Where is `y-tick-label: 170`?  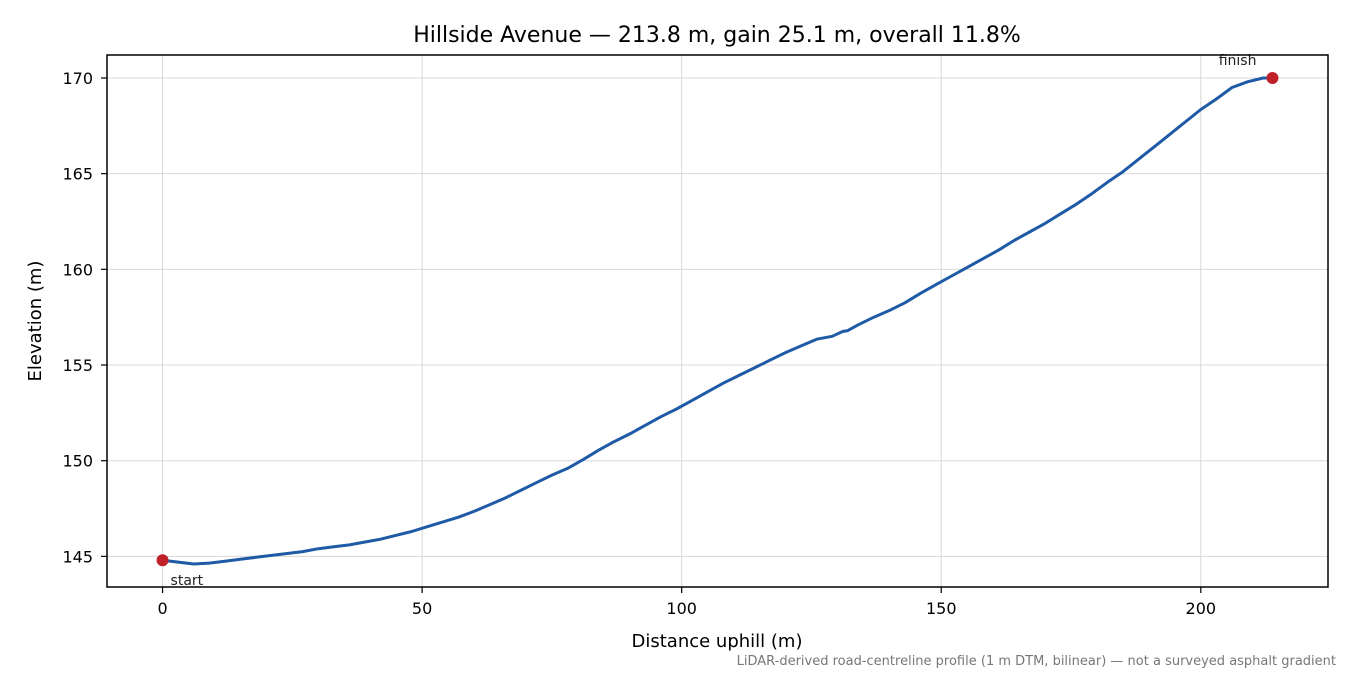
y-tick-label: 170 is located at coordinates (77, 78).